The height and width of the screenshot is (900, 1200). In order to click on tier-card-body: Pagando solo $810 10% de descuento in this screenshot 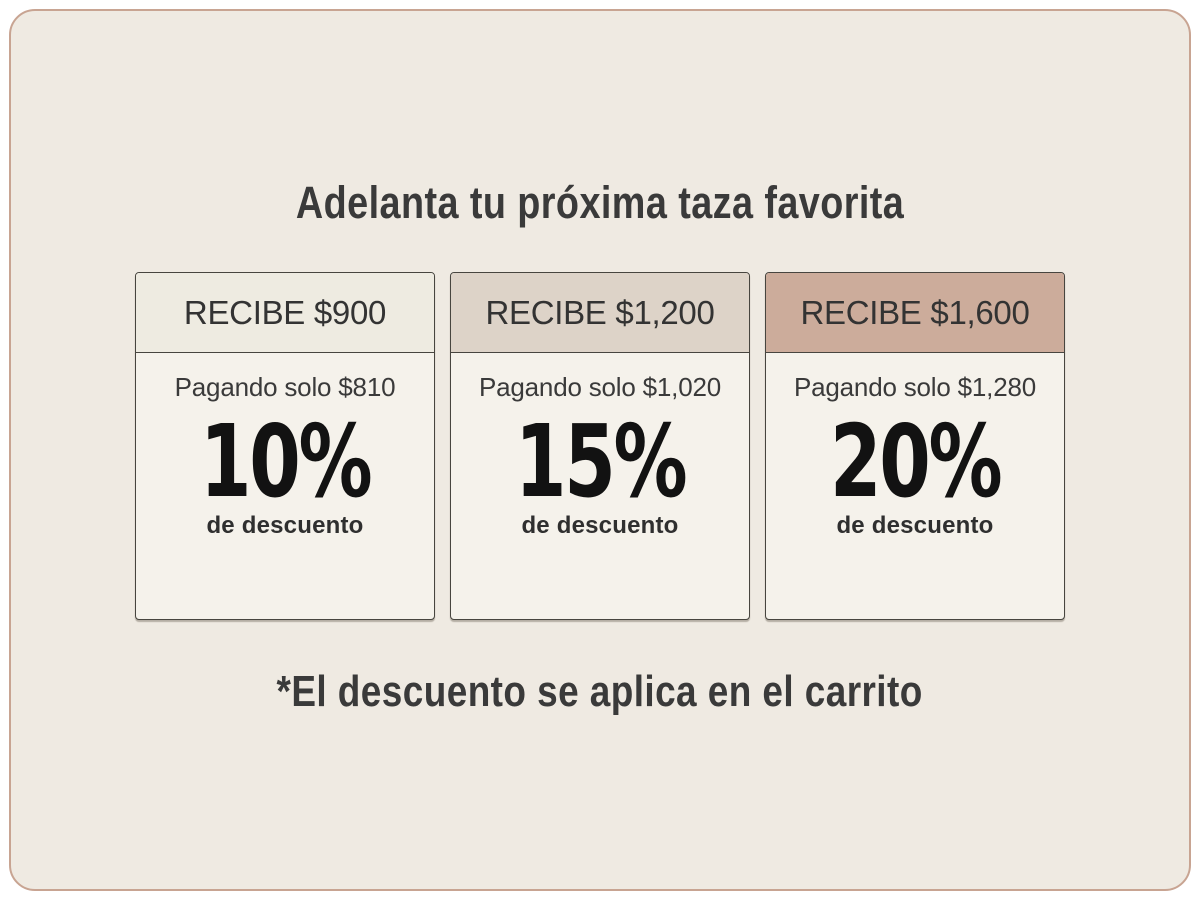, I will do `click(285, 446)`.